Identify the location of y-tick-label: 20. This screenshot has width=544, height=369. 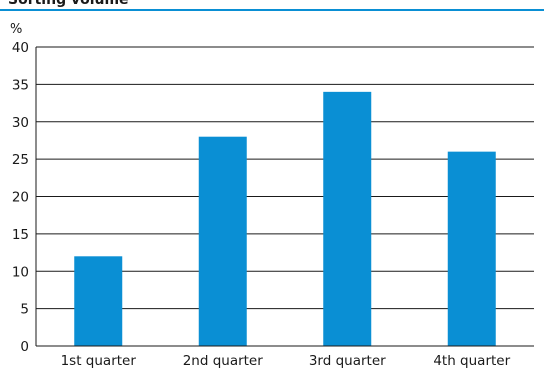
(20, 198).